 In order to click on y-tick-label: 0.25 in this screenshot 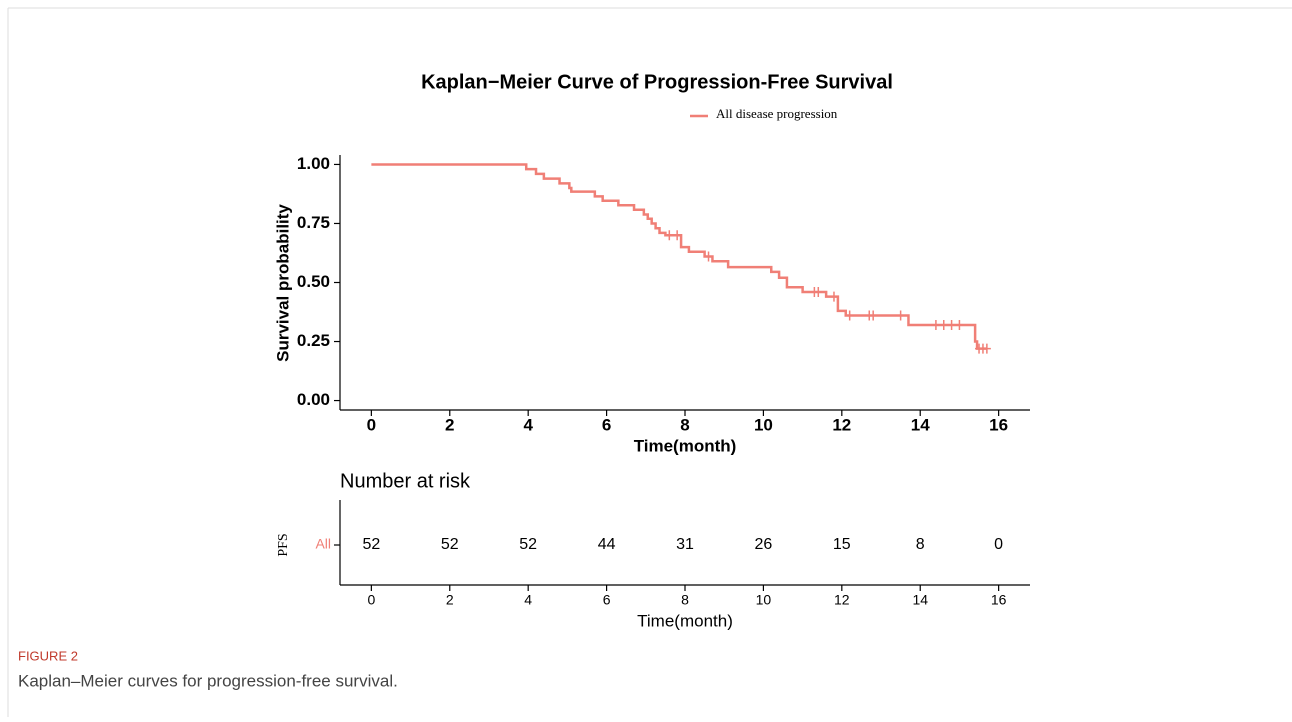, I will do `click(313, 340)`.